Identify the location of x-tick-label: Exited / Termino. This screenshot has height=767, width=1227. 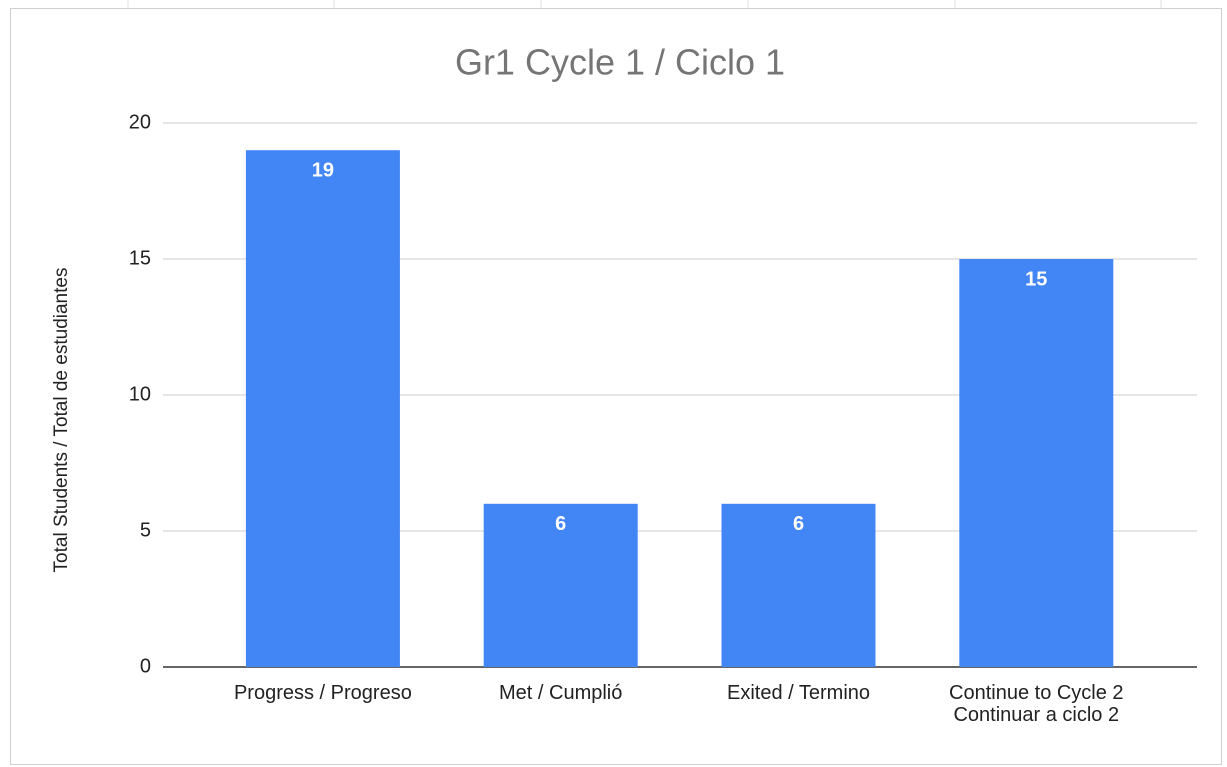
(798, 693).